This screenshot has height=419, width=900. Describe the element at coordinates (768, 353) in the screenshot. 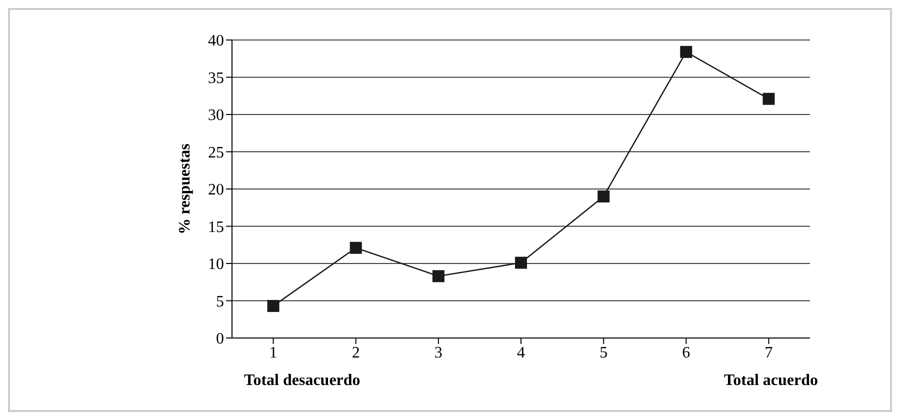

I see `x-tick-label: 7` at that location.